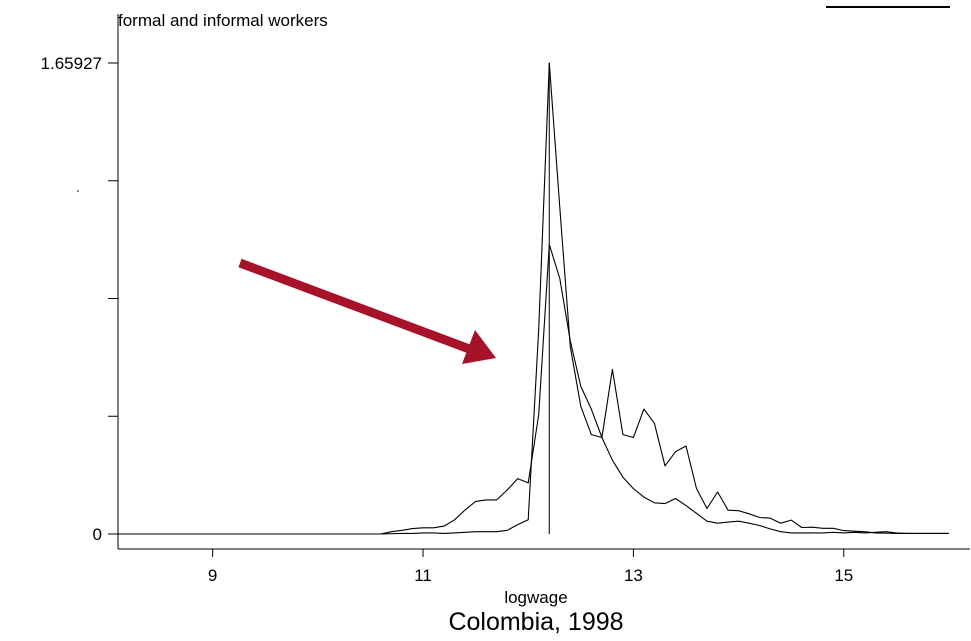 The height and width of the screenshot is (641, 971). I want to click on chart-title: Colombia, 1998, so click(535, 622).